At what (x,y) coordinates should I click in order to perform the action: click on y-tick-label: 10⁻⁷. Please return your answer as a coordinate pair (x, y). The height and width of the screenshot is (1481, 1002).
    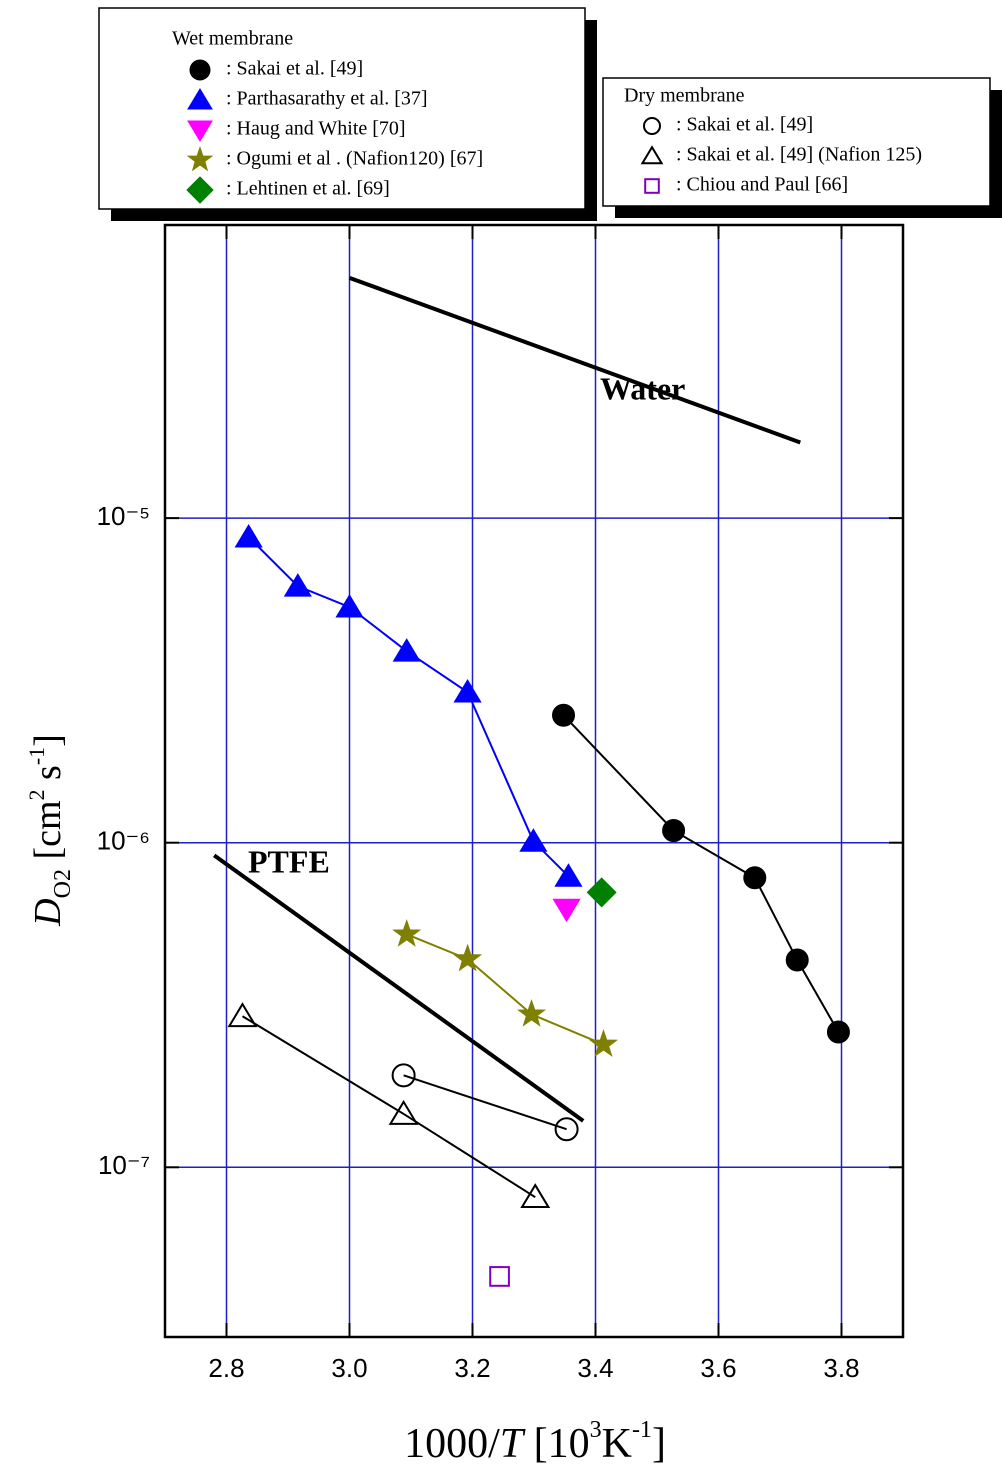
    Looking at the image, I should click on (124, 1165).